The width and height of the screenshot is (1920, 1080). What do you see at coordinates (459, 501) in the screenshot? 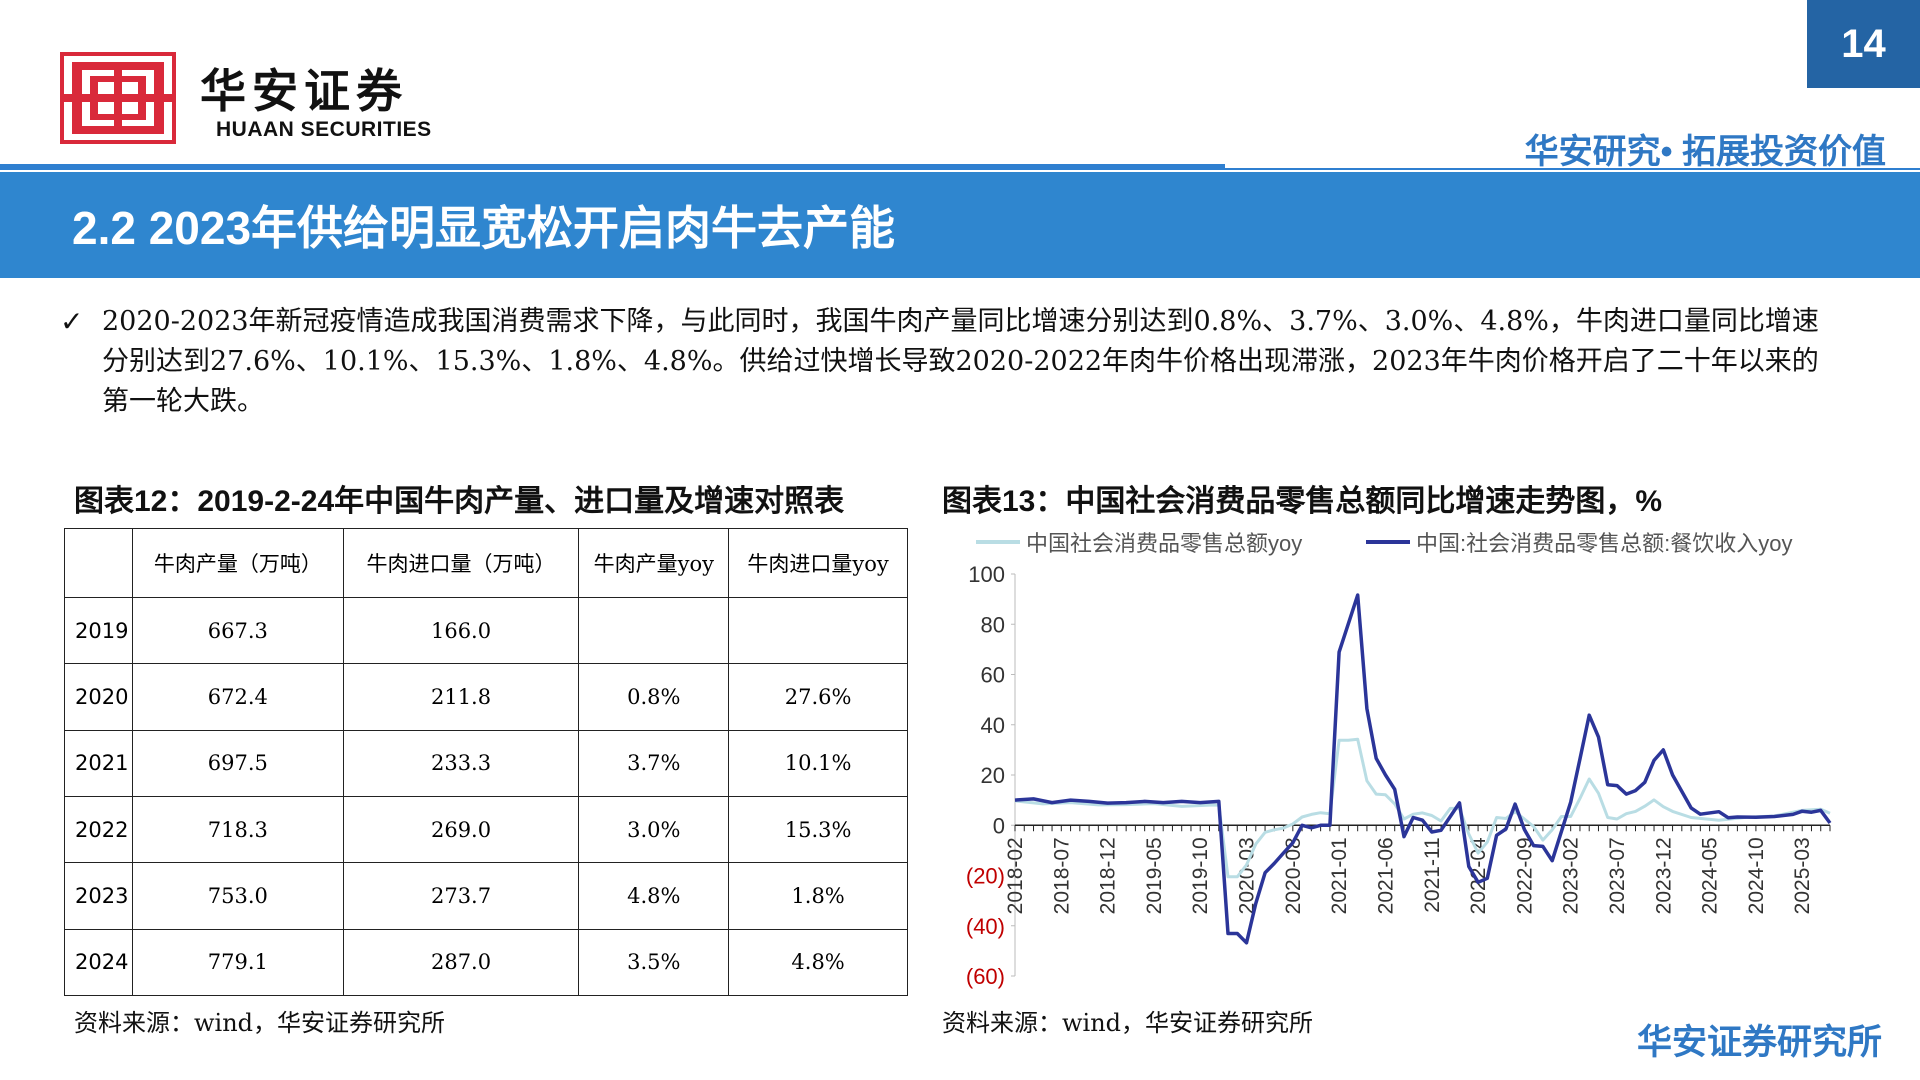
I see `figure-12-title: 图表12：2019-2-24年中国牛肉产量、进口量及增速对照表` at bounding box center [459, 501].